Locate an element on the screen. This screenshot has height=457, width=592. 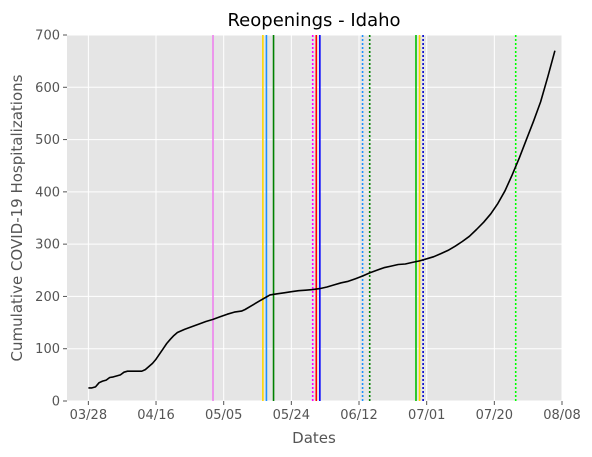
x-tick-label: 03/28 is located at coordinates (88, 415).